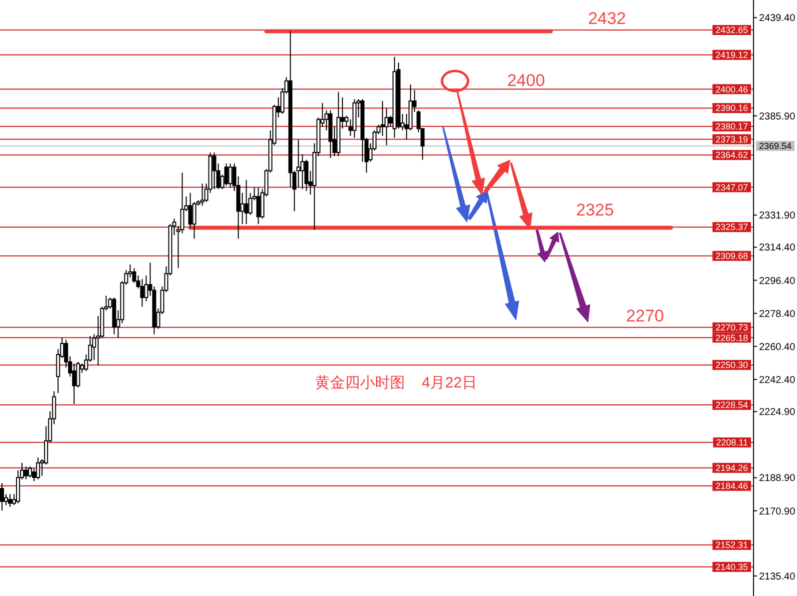 The height and width of the screenshot is (596, 797). Describe the element at coordinates (396, 383) in the screenshot. I see `title: 黄金四小时图 4月22日` at that location.